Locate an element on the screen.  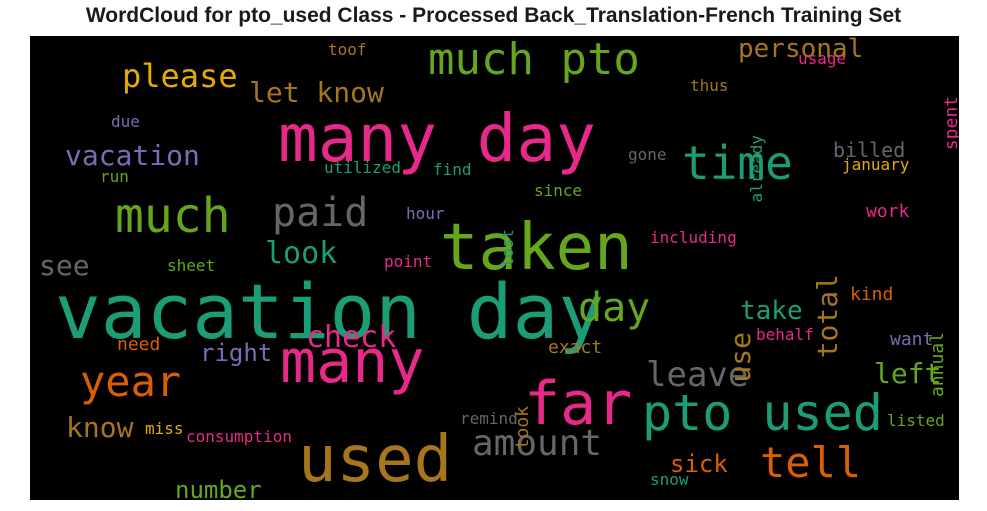
cloud-word: due is located at coordinates (125, 121).